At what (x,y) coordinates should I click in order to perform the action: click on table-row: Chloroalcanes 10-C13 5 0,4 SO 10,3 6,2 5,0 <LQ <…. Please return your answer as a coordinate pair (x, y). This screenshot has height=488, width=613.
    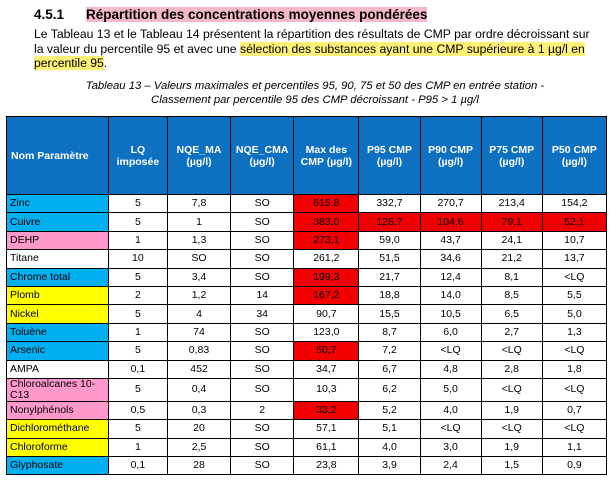
    Looking at the image, I should click on (307, 389).